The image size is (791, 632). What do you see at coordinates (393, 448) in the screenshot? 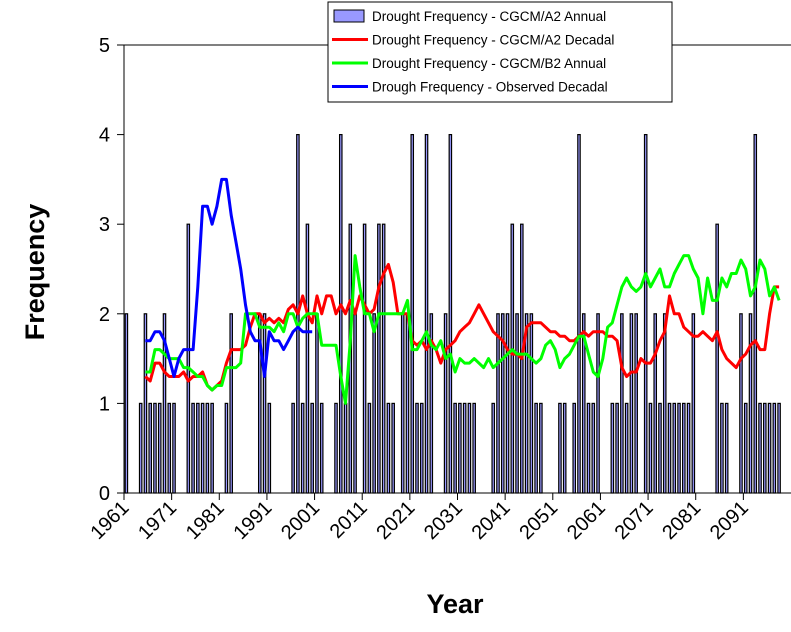
I see `bar-2017` at bounding box center [393, 448].